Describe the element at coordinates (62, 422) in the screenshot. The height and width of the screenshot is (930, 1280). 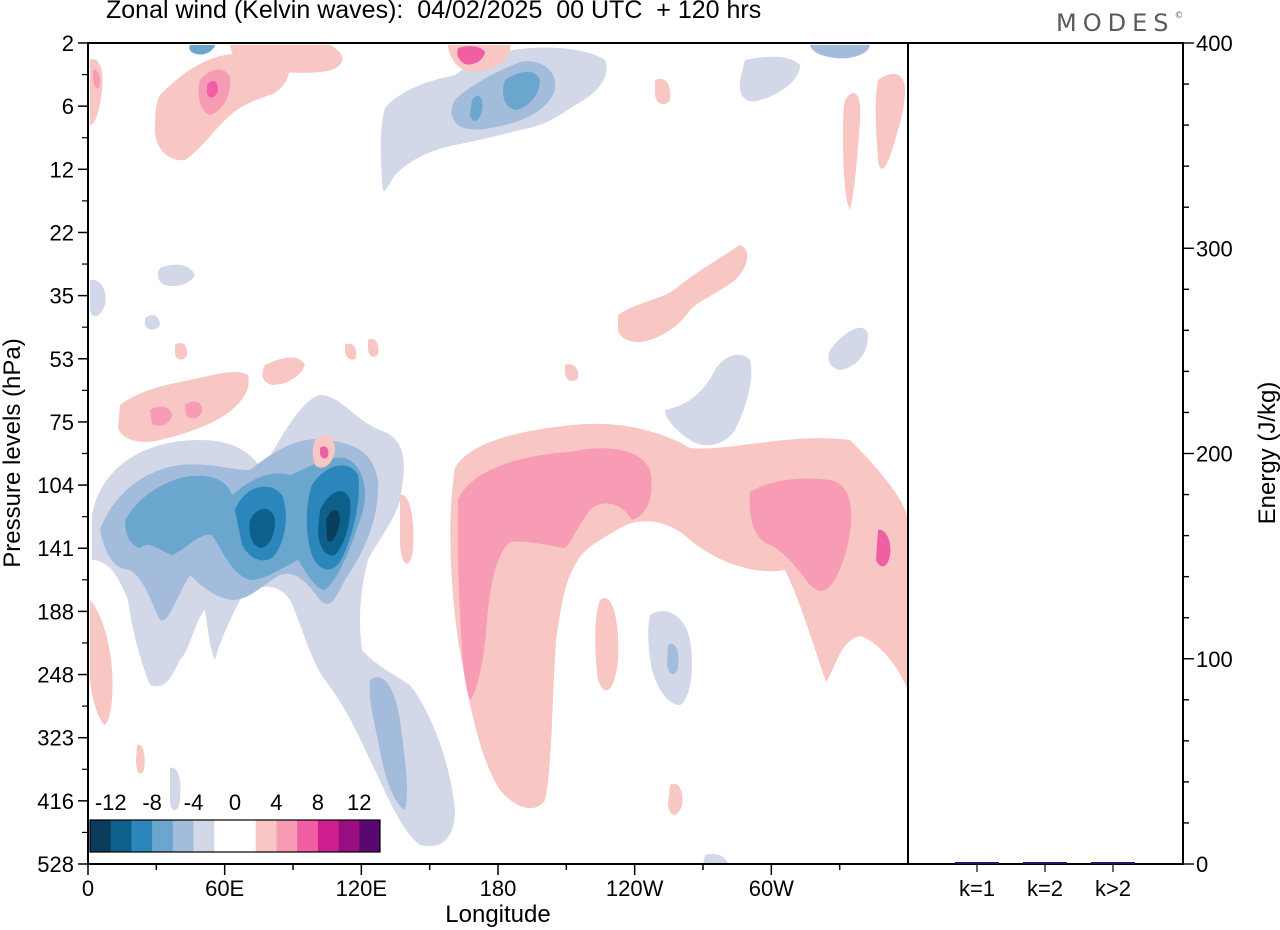
I see `y-tick-label: 75` at that location.